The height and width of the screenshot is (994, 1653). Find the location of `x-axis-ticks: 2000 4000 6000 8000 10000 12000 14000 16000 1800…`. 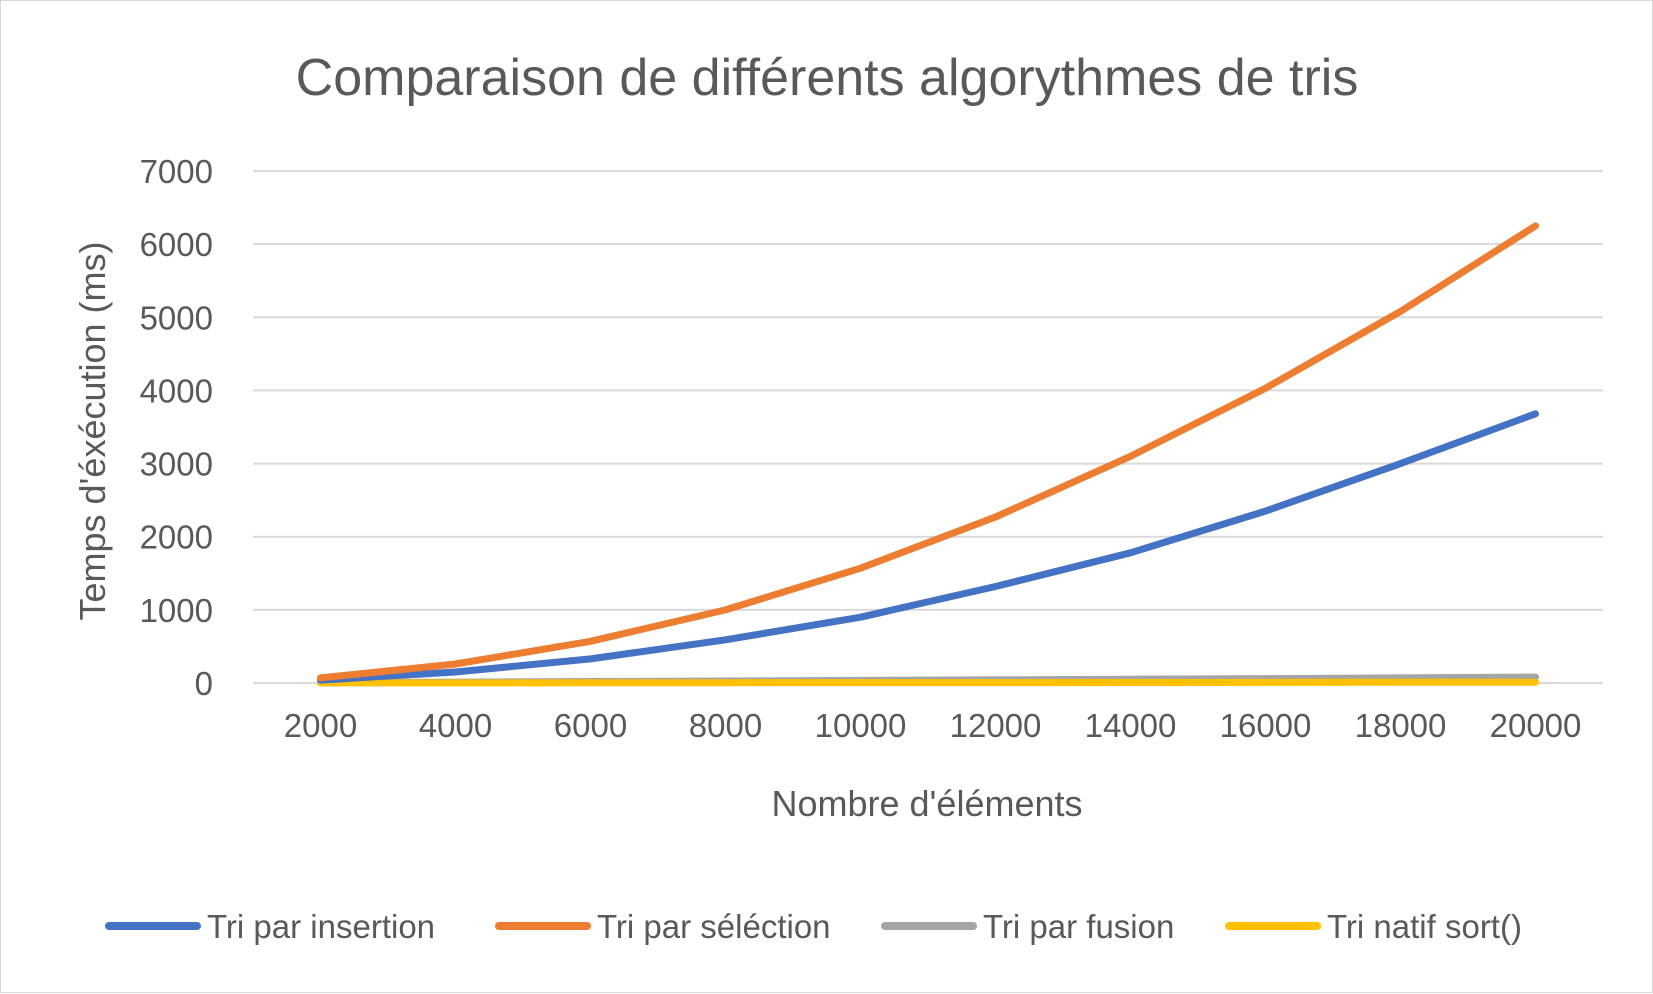

x-axis-ticks: 2000 4000 6000 8000 10000 12000 14000 16000 1800… is located at coordinates (933, 725).